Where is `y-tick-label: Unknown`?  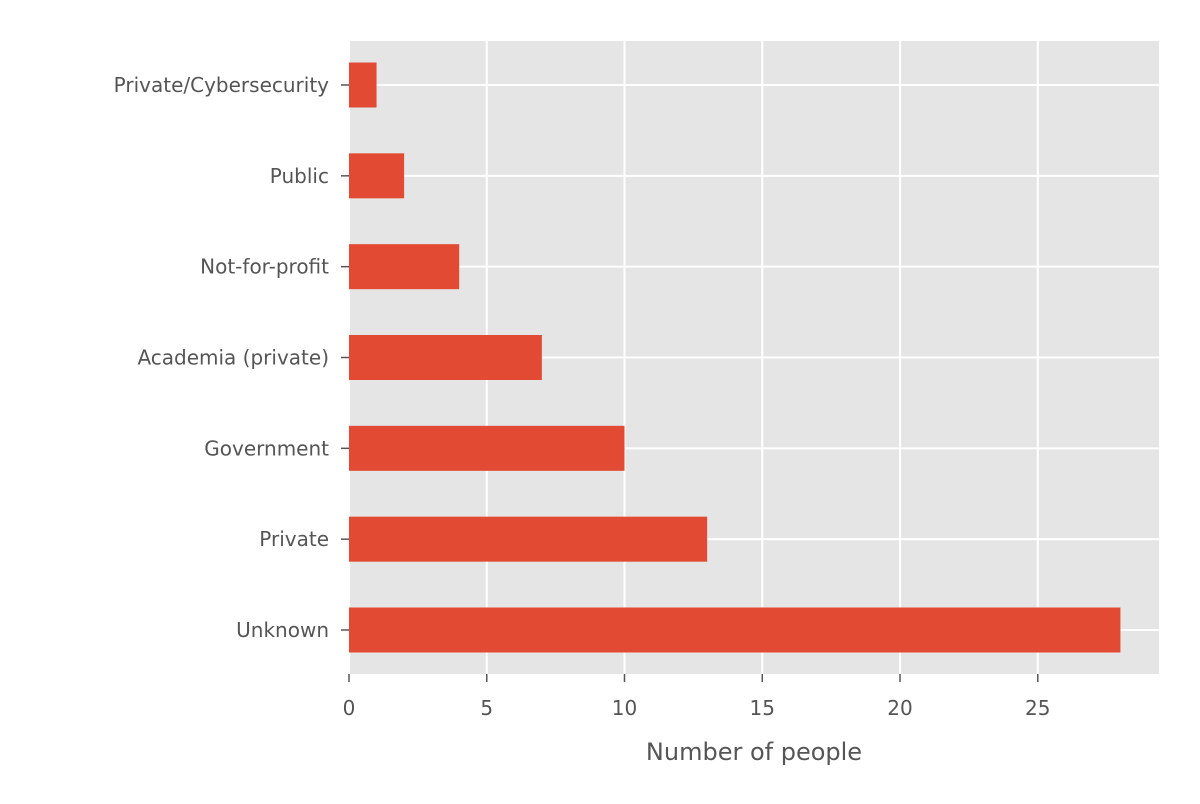
y-tick-label: Unknown is located at coordinates (282, 630).